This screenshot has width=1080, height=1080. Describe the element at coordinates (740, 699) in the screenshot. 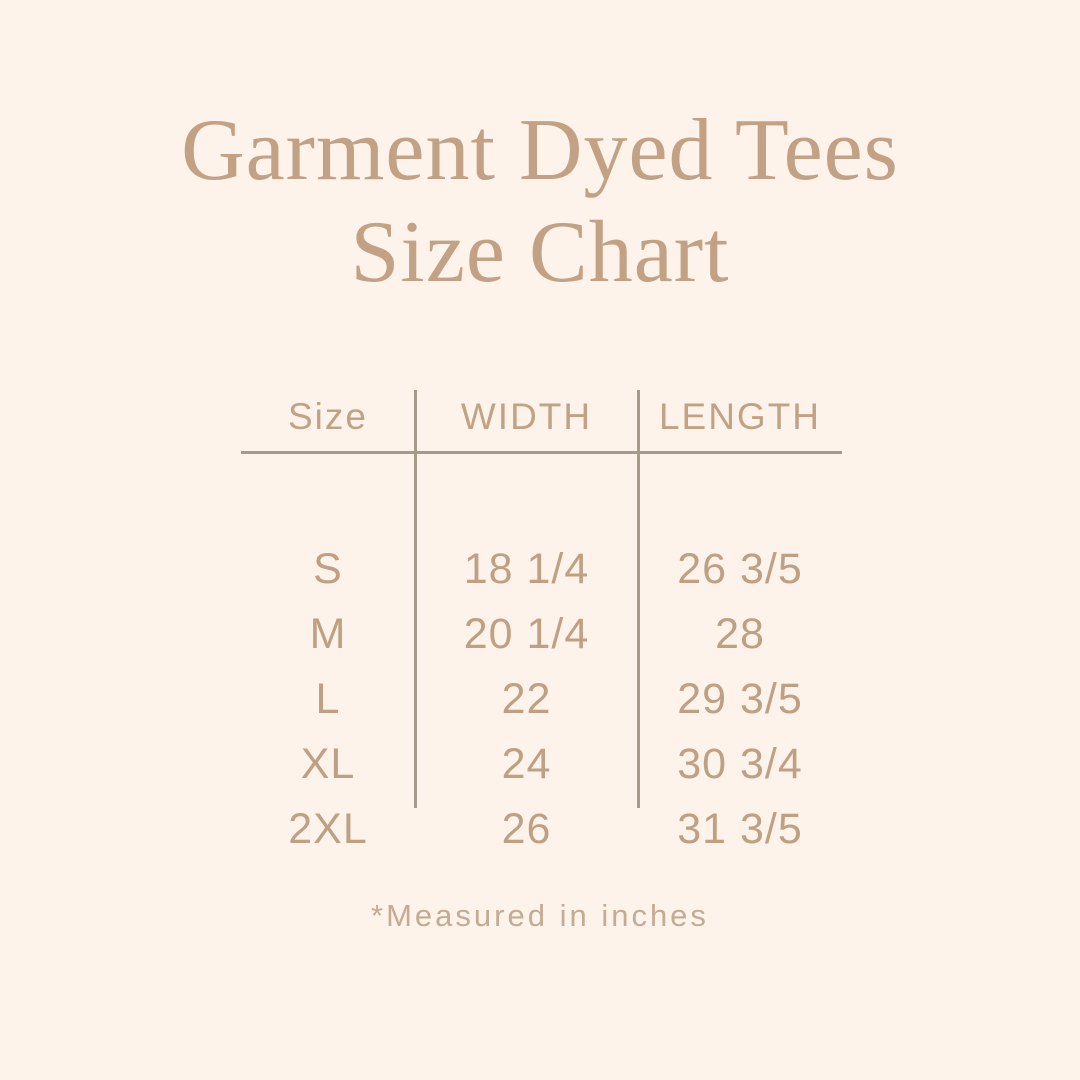

I see `length-value: 29 3/5` at that location.